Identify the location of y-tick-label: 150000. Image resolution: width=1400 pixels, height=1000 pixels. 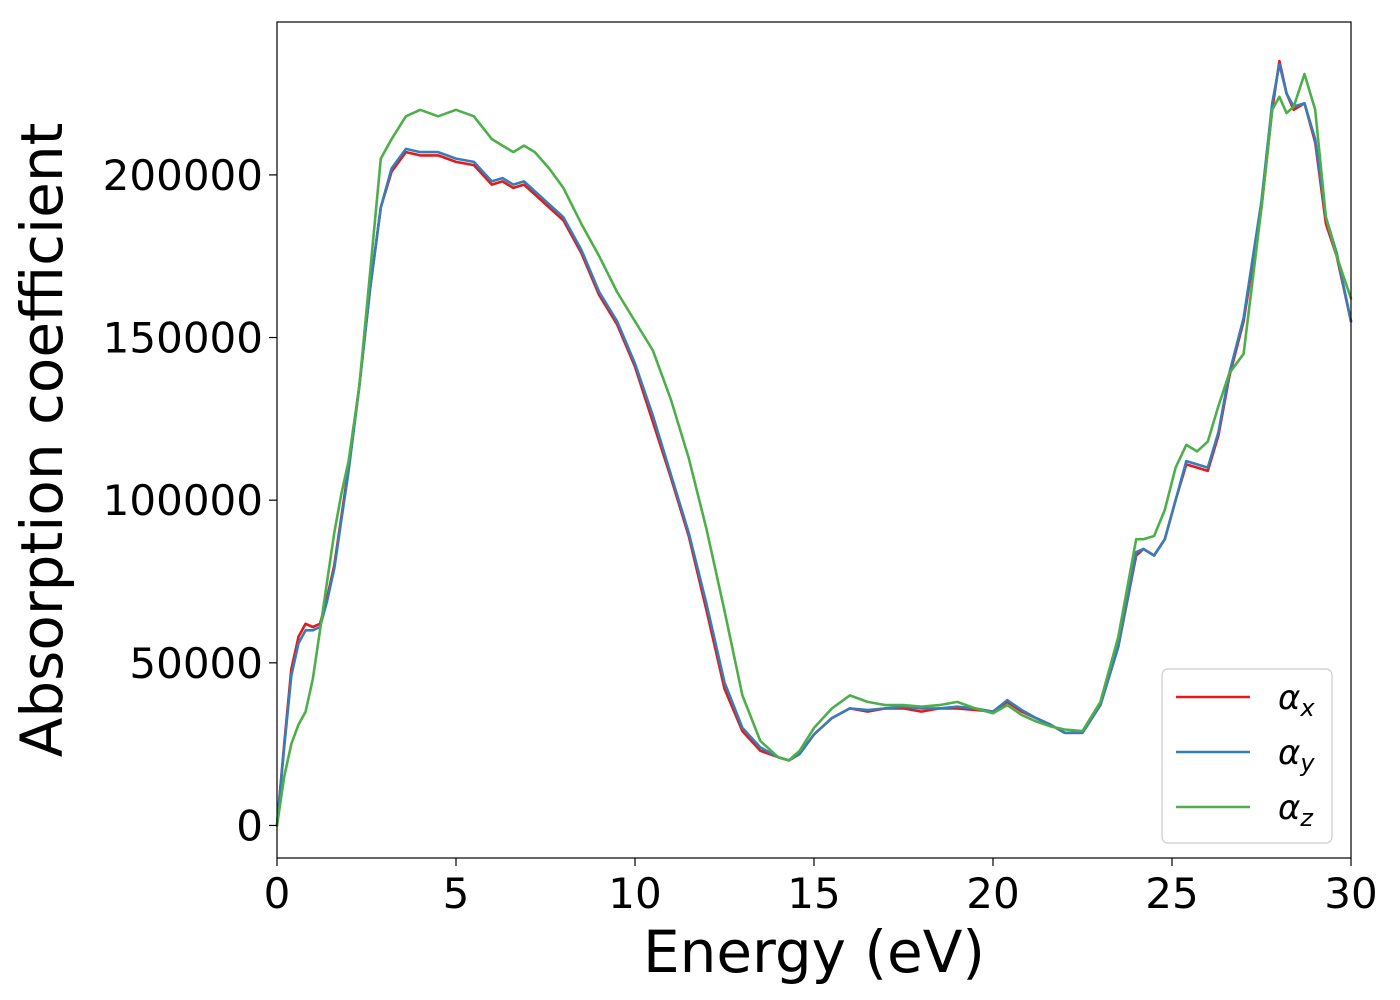
(183, 338).